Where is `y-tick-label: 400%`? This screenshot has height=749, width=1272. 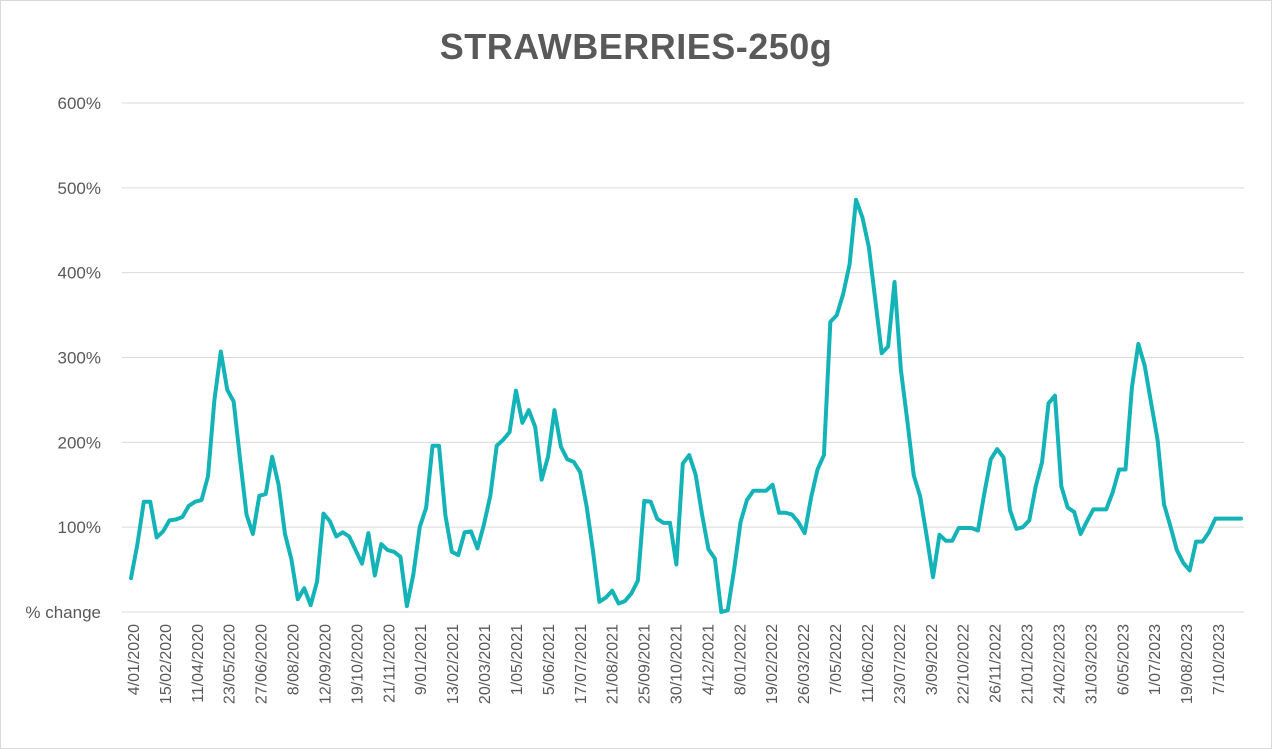
y-tick-label: 400% is located at coordinates (79, 273).